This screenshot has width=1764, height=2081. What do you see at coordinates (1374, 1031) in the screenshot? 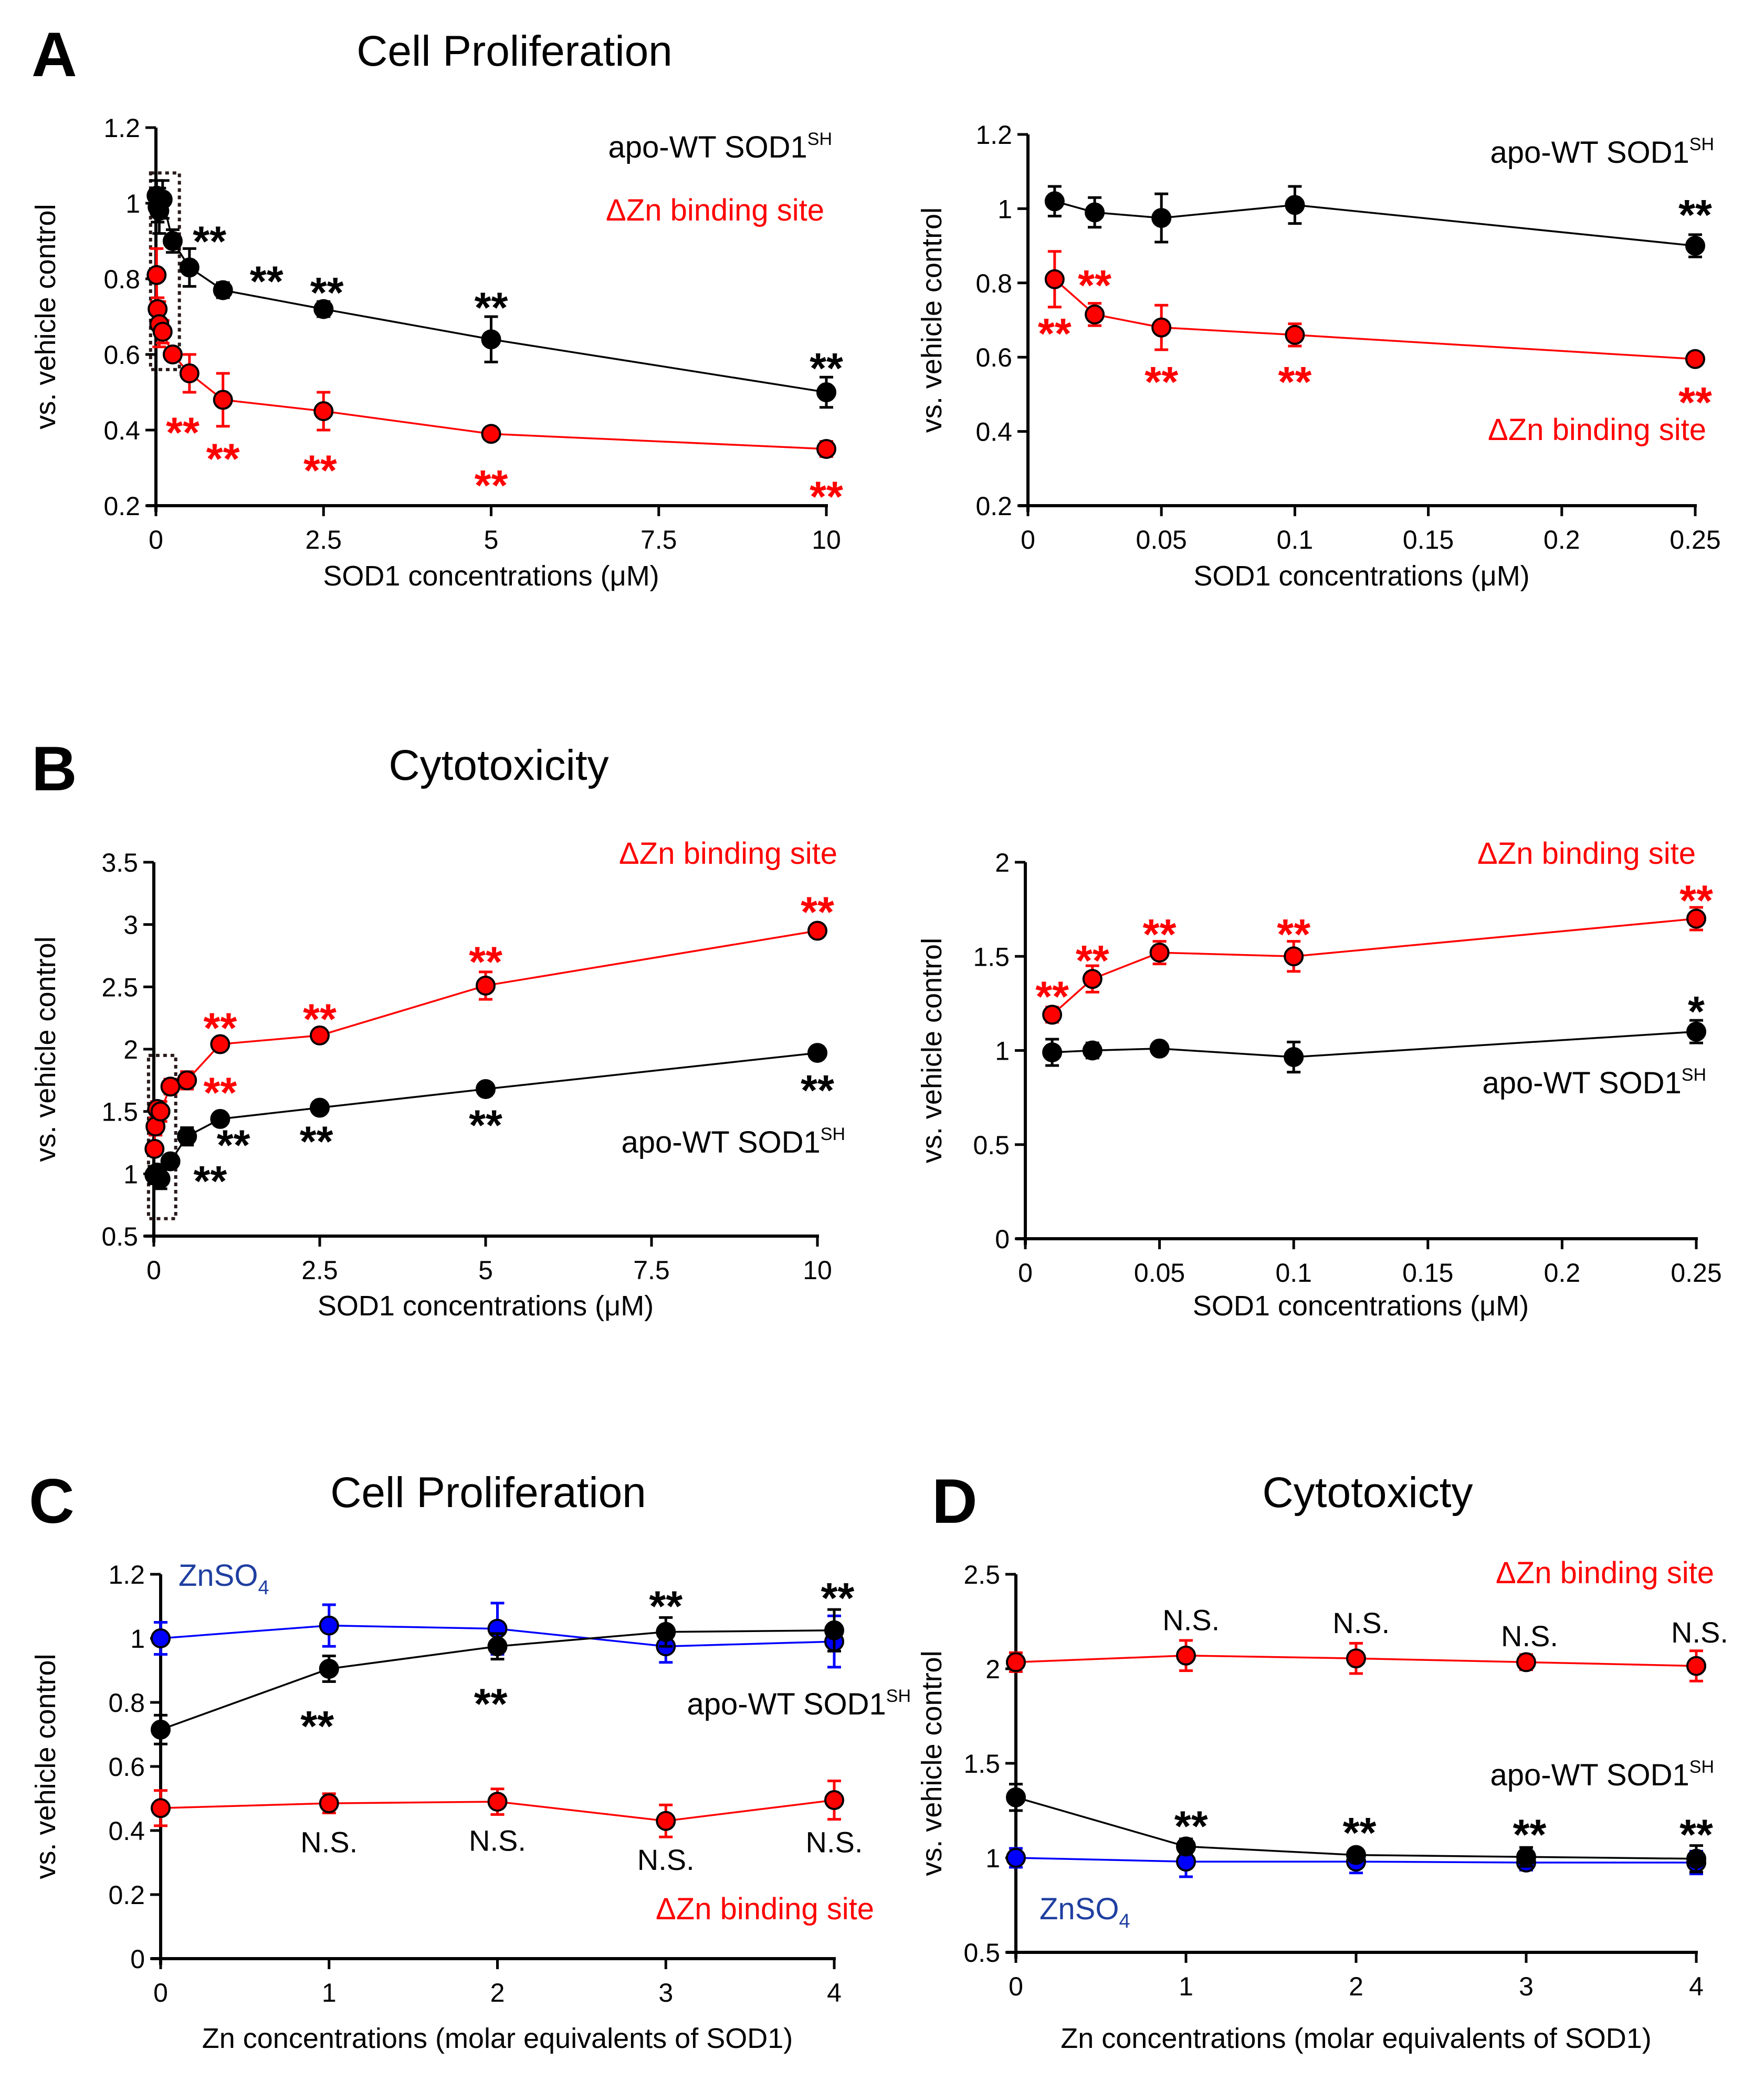
I see `series-apo-wt-sod1sh: *` at bounding box center [1374, 1031].